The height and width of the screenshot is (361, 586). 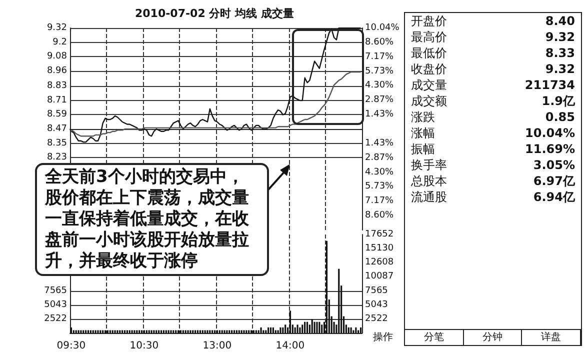 What do you see at coordinates (379, 249) in the screenshot?
I see `y2-tick-label: 15130` at bounding box center [379, 249].